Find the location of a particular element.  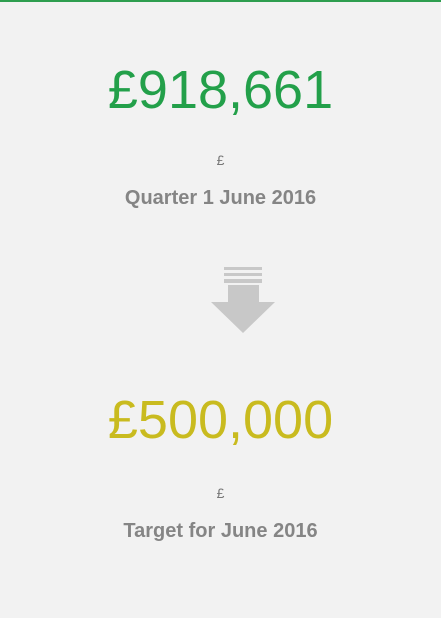

actual-label: Quarter 1 June 2016 is located at coordinates (220, 198).